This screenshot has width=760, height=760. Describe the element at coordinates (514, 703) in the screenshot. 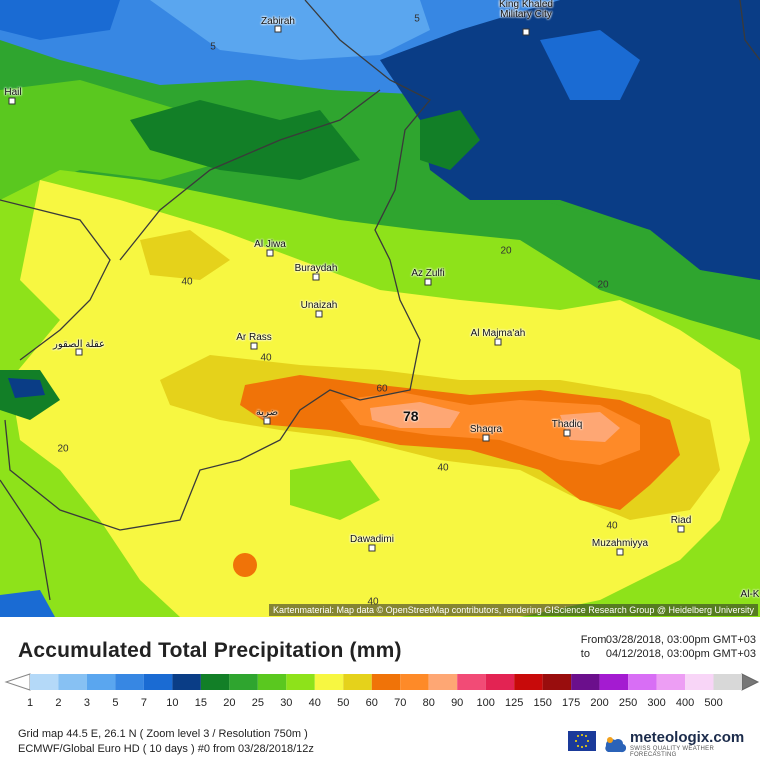

I see `scale-label: 125` at that location.